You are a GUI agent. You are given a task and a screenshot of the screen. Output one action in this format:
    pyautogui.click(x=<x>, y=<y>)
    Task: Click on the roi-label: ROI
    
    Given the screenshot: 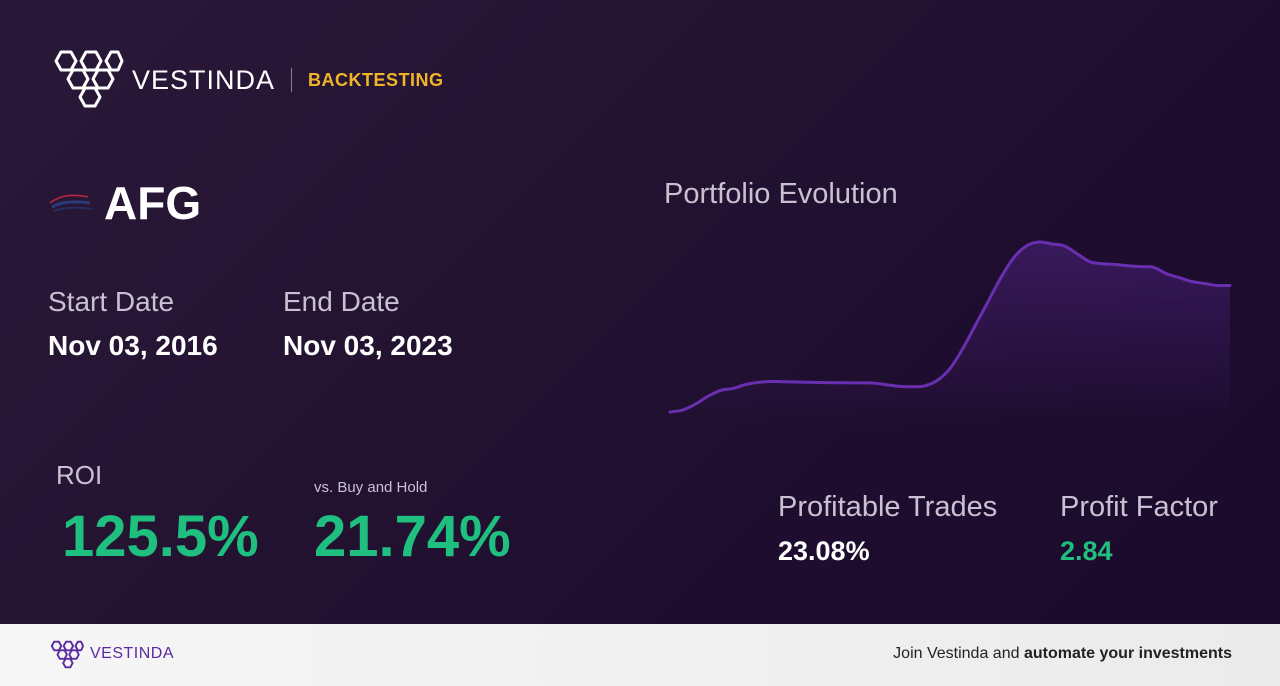 What is the action you would take?
    pyautogui.click(x=79, y=475)
    